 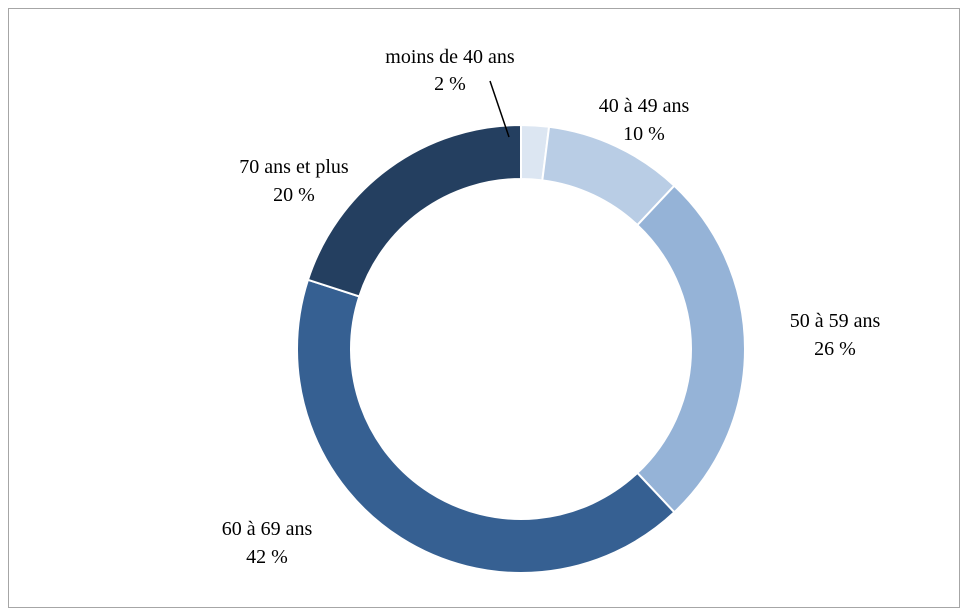 What do you see at coordinates (450, 84) in the screenshot?
I see `slice-pct-moins-de-40-ans: 2 %` at bounding box center [450, 84].